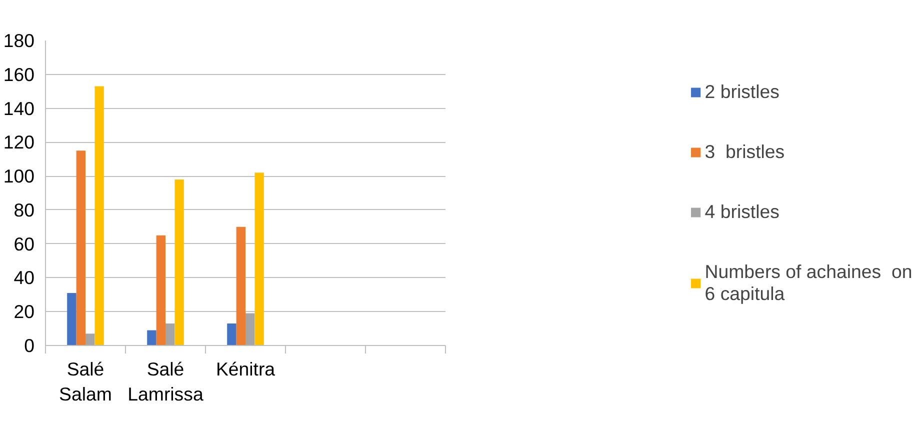  I want to click on legend-label: 4 bristles, so click(742, 211).